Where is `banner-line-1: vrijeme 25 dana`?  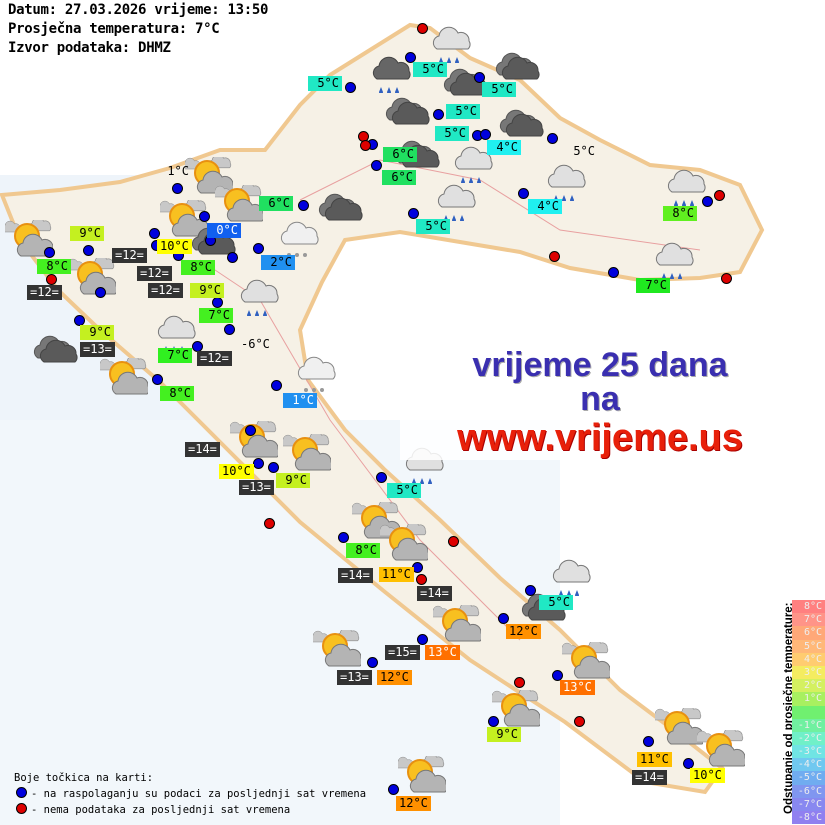 banner-line-1: vrijeme 25 dana is located at coordinates (600, 365).